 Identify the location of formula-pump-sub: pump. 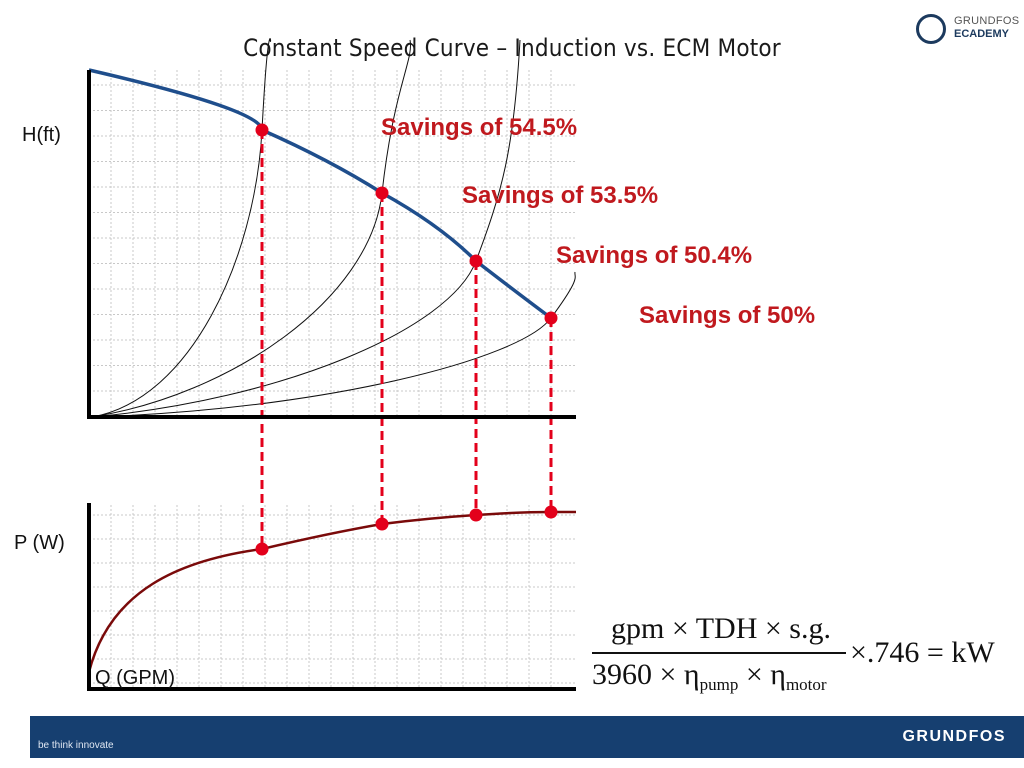
(719, 684).